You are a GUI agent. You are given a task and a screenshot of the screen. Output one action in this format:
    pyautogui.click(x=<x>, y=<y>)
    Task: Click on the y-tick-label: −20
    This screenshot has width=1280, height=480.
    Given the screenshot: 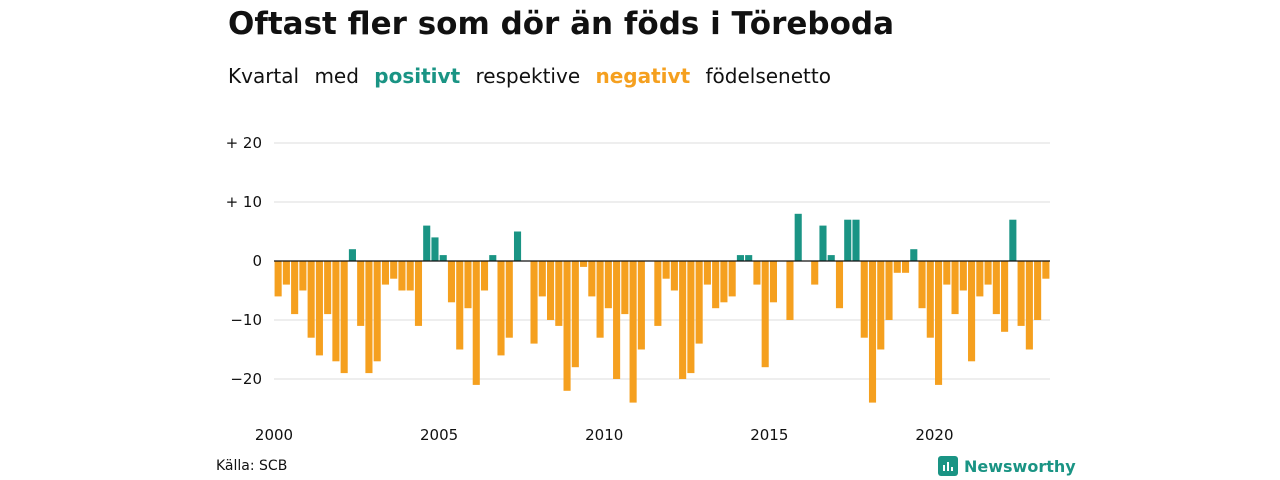 What is the action you would take?
    pyautogui.click(x=246, y=379)
    